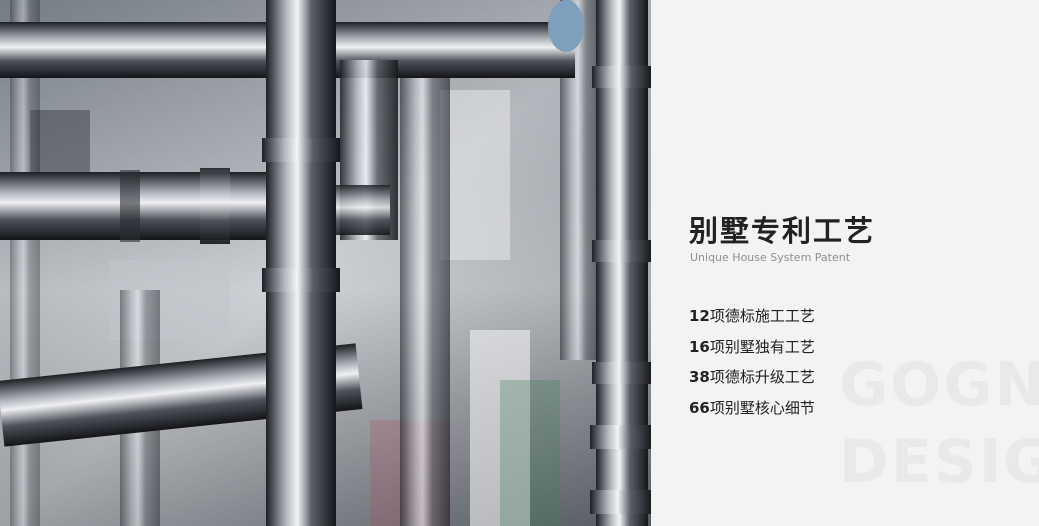 The width and height of the screenshot is (1039, 526). Describe the element at coordinates (762, 316) in the screenshot. I see `feature-label: 项德标施工工艺` at that location.